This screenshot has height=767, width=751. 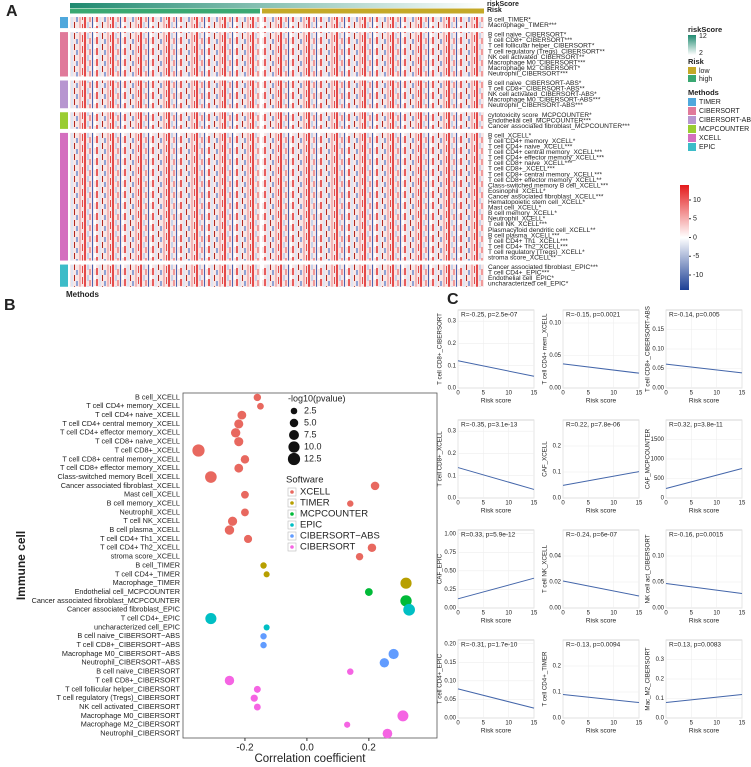 What do you see at coordinates (589, 614) in the screenshot?
I see `x-tick-label: 5` at bounding box center [589, 614].